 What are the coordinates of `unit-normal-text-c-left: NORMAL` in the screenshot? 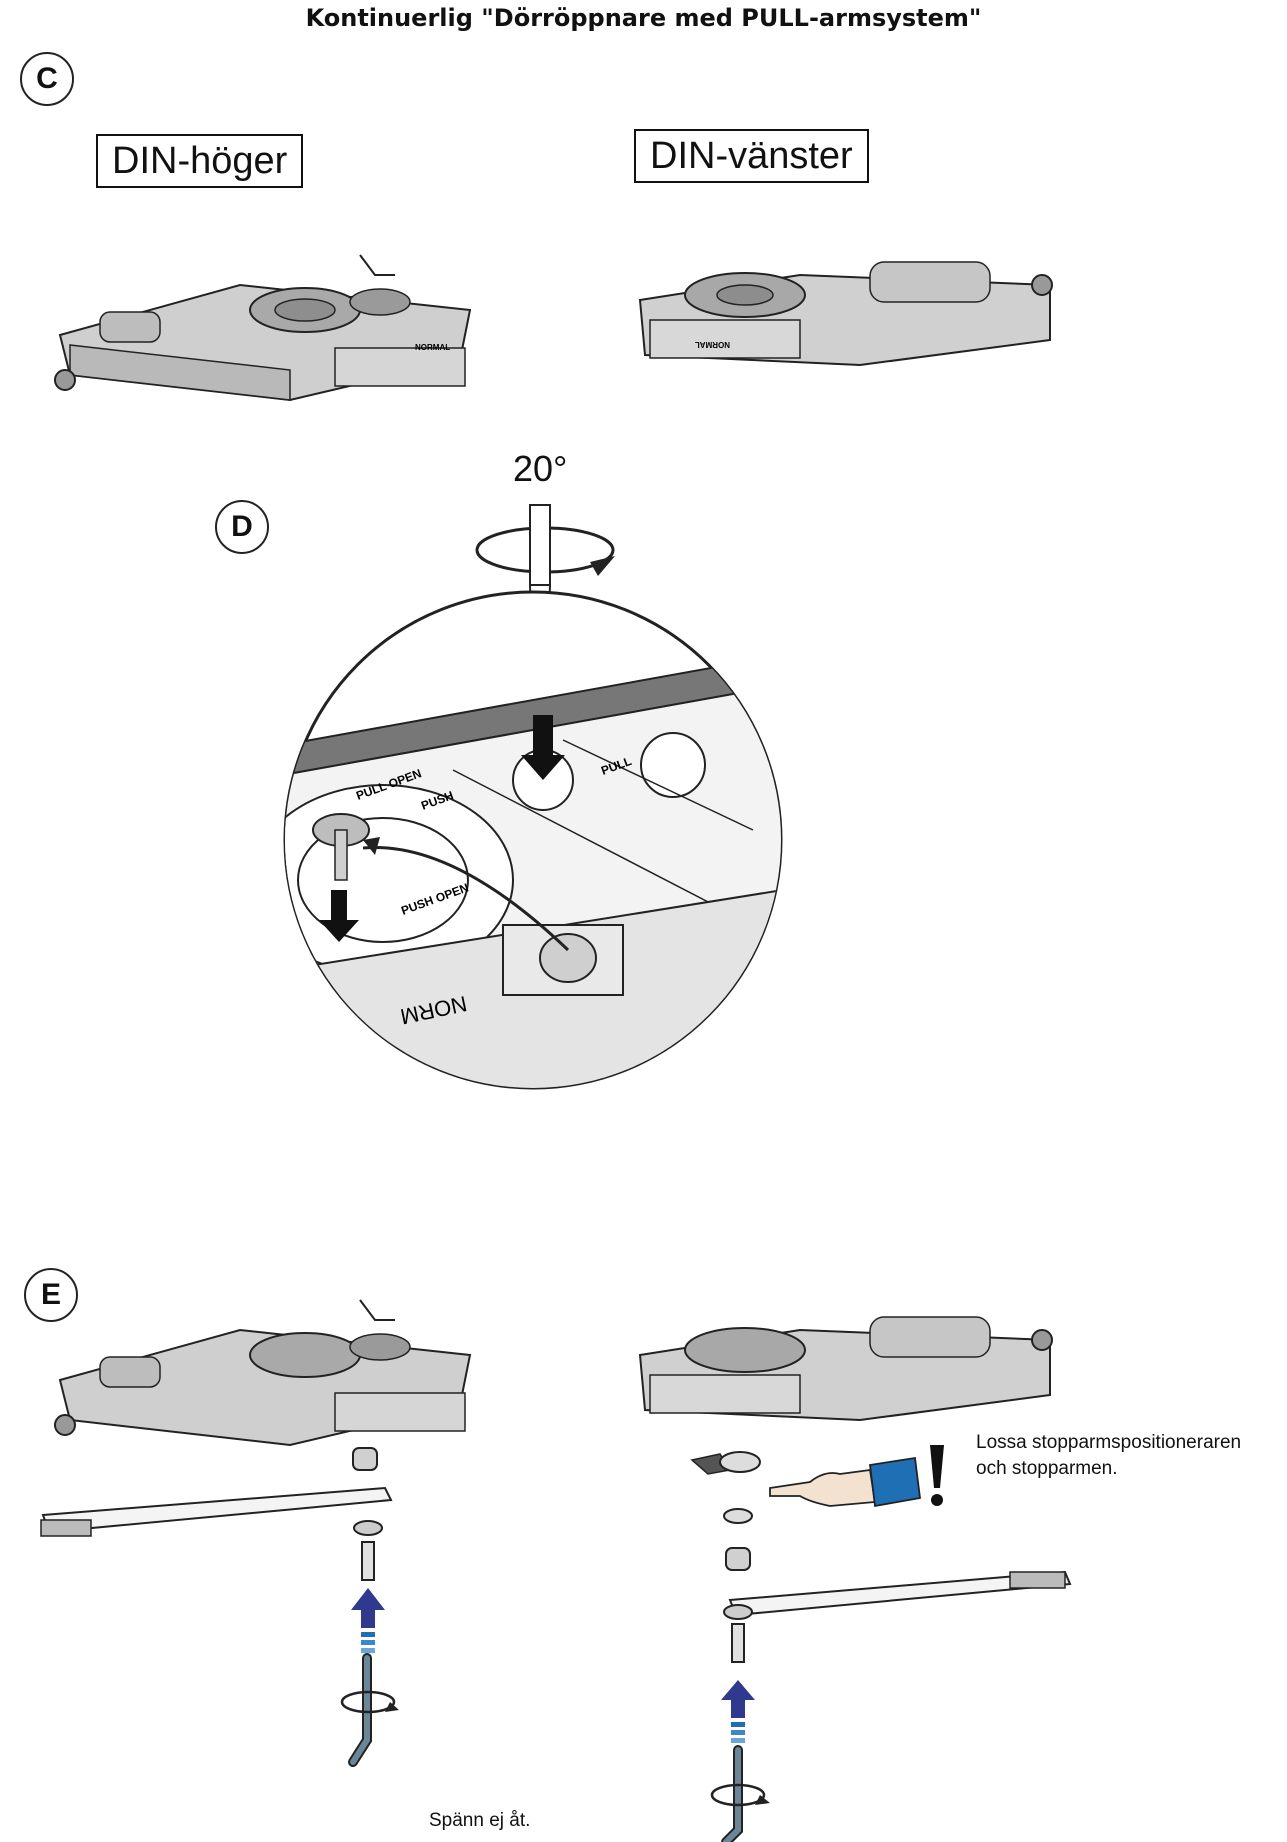 It's located at (432, 347).